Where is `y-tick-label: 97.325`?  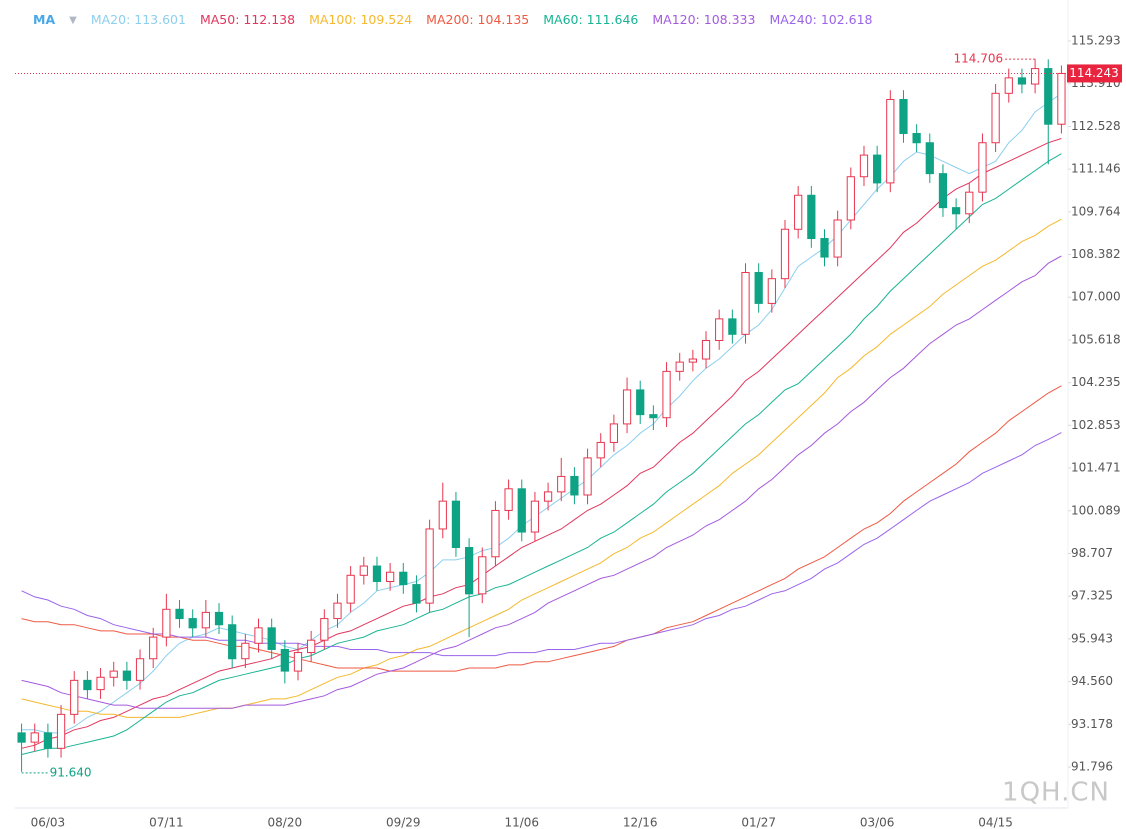 y-tick-label: 97.325 is located at coordinates (1092, 596).